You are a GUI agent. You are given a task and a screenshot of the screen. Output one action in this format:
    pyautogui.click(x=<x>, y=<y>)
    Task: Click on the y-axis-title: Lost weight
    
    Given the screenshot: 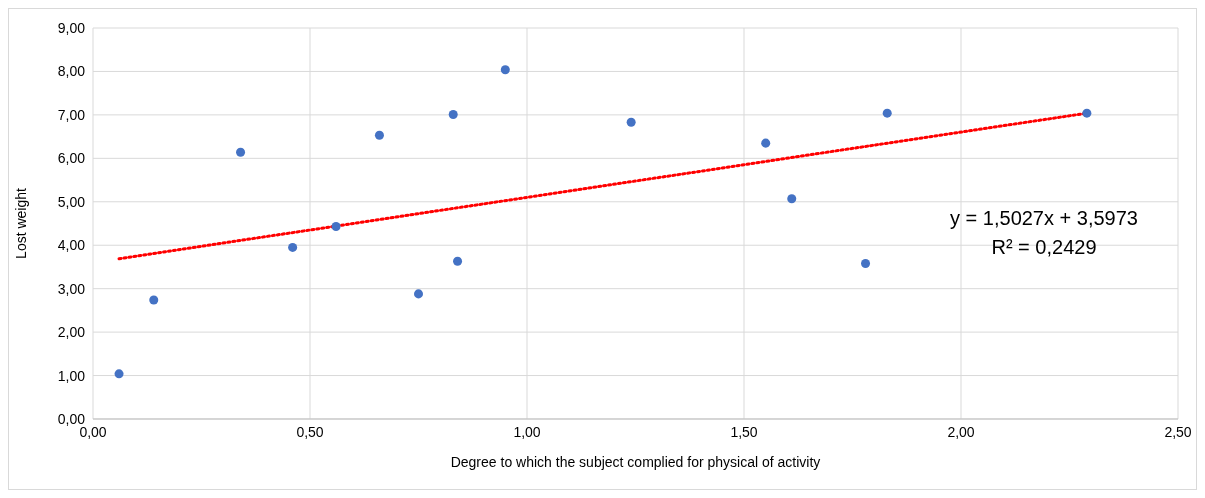 What is the action you would take?
    pyautogui.click(x=20, y=223)
    